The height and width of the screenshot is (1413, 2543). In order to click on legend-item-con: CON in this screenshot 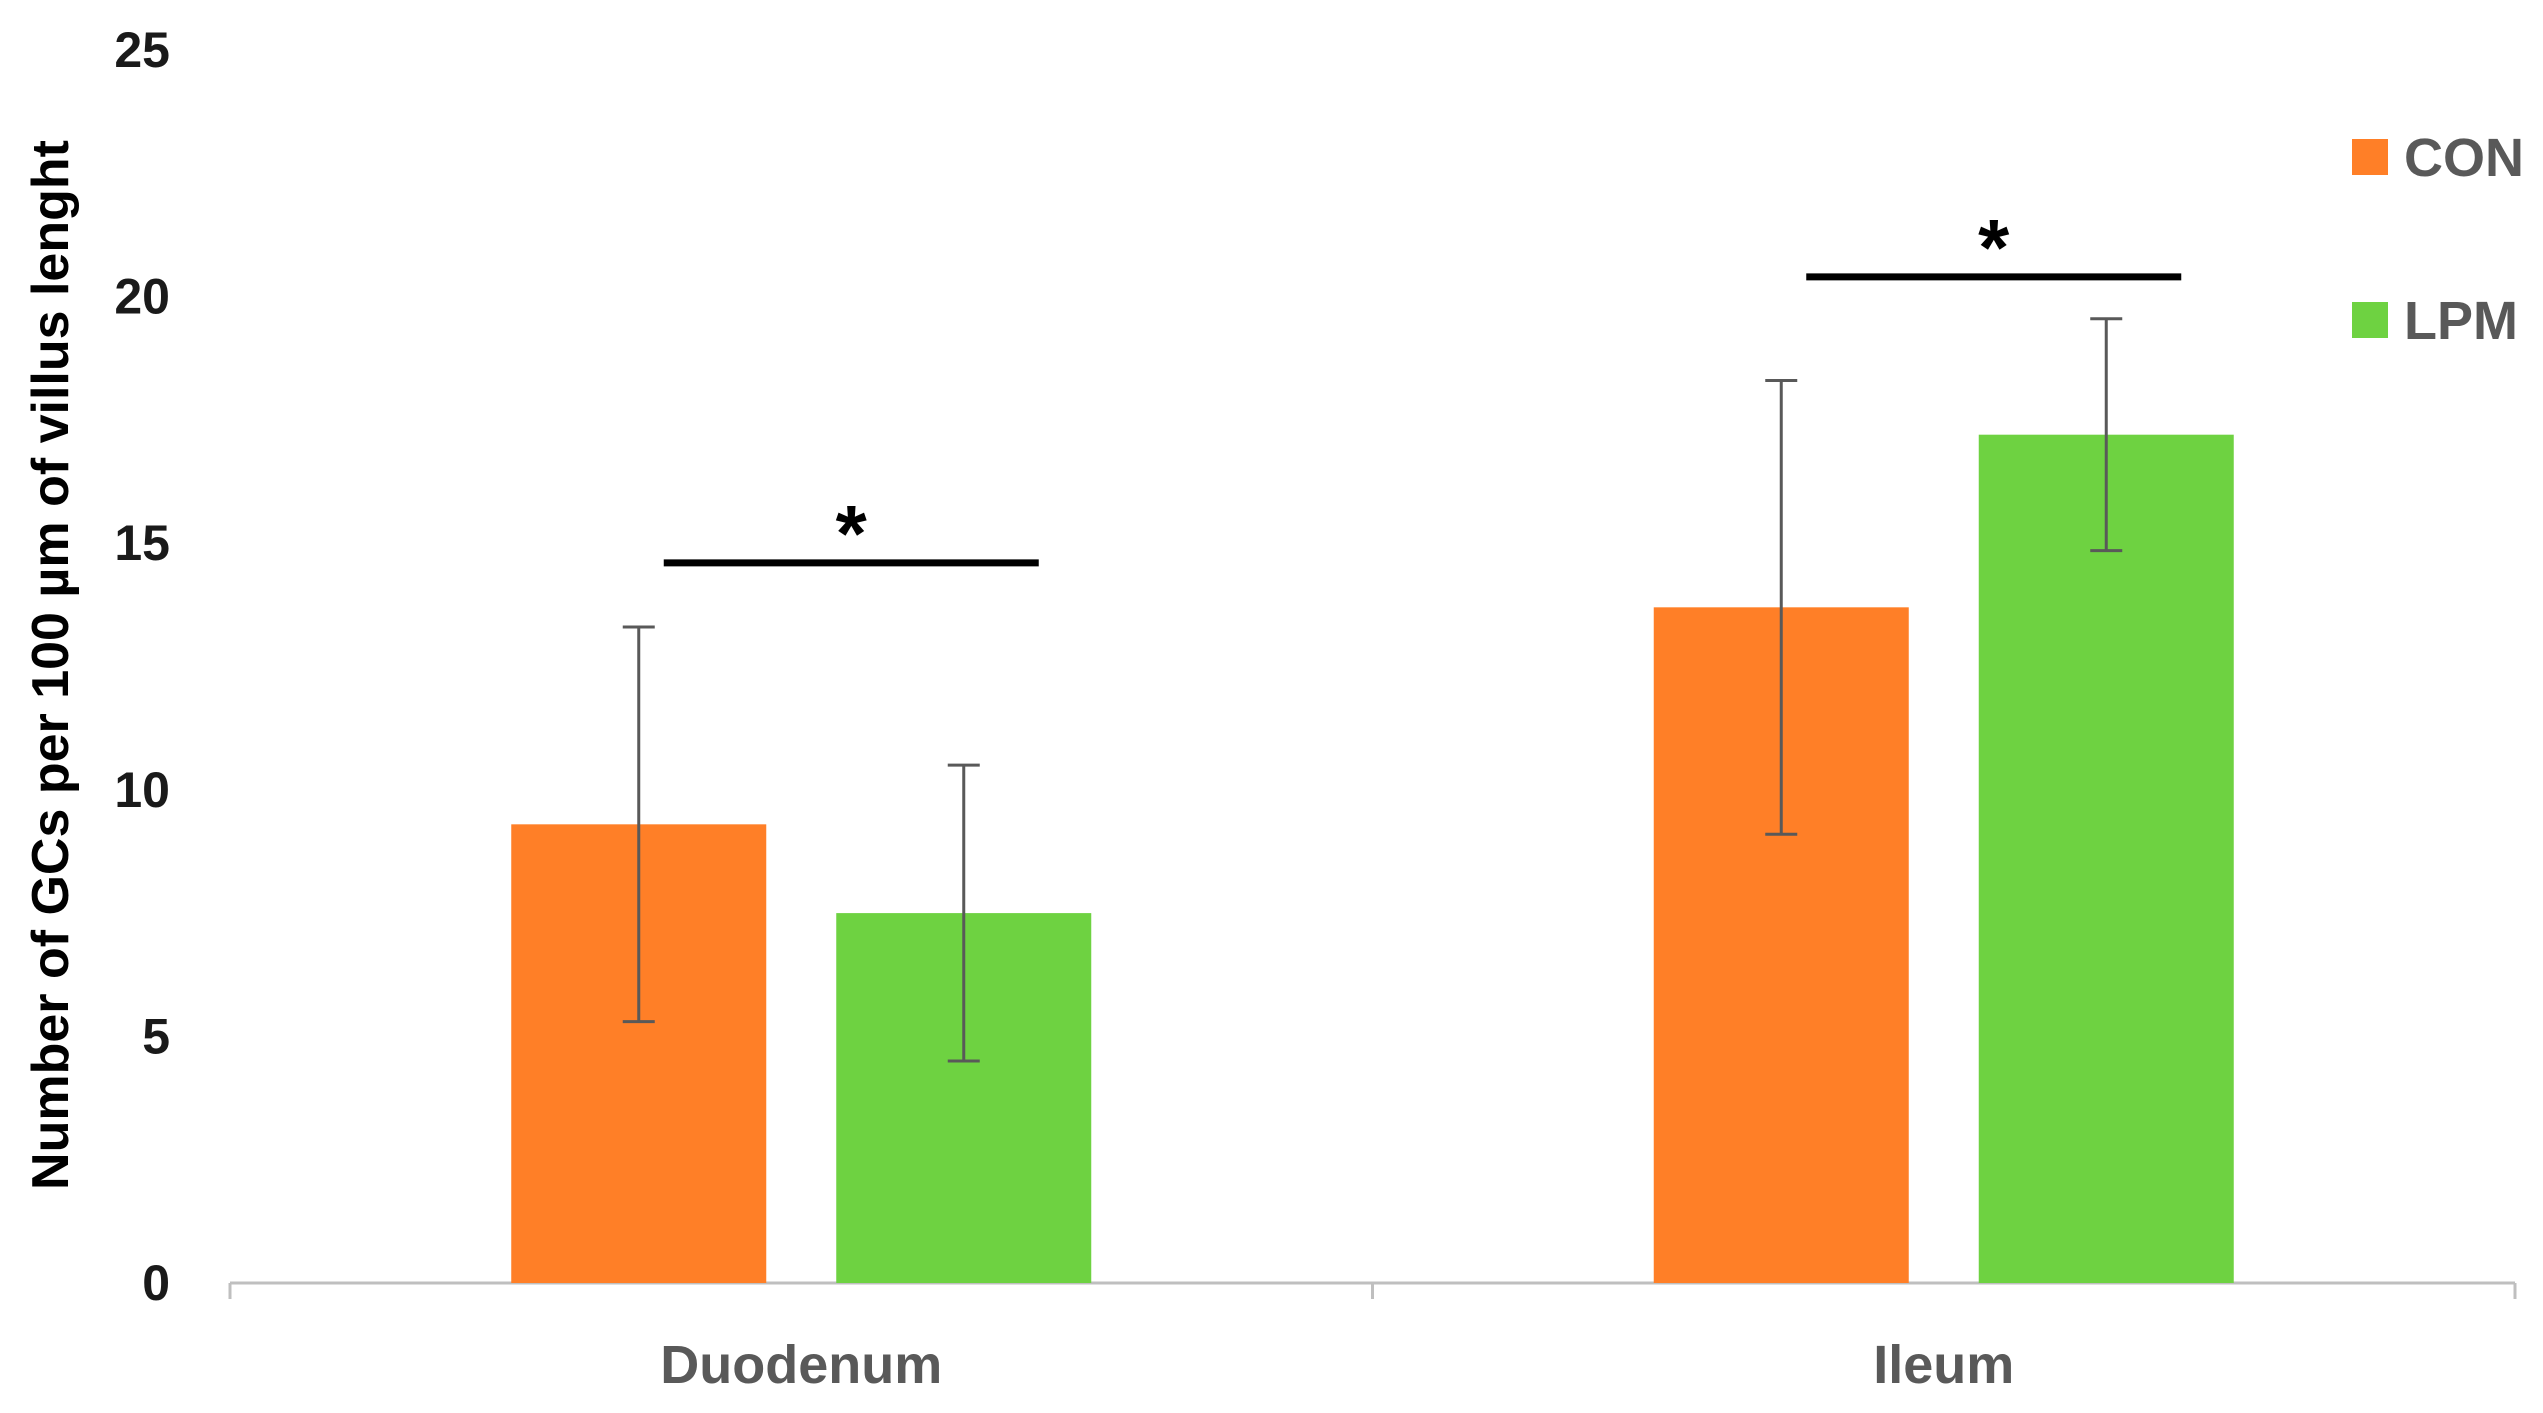, I will do `click(2438, 158)`.